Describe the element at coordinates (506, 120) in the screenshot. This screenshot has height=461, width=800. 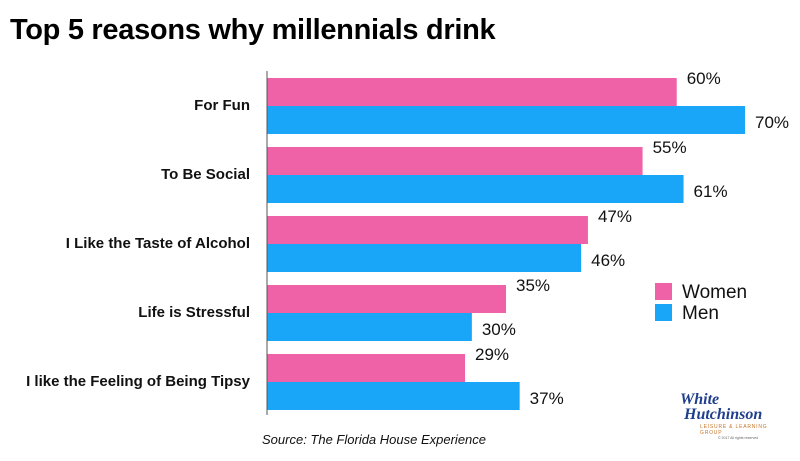
I see `bar-men-for-fun` at that location.